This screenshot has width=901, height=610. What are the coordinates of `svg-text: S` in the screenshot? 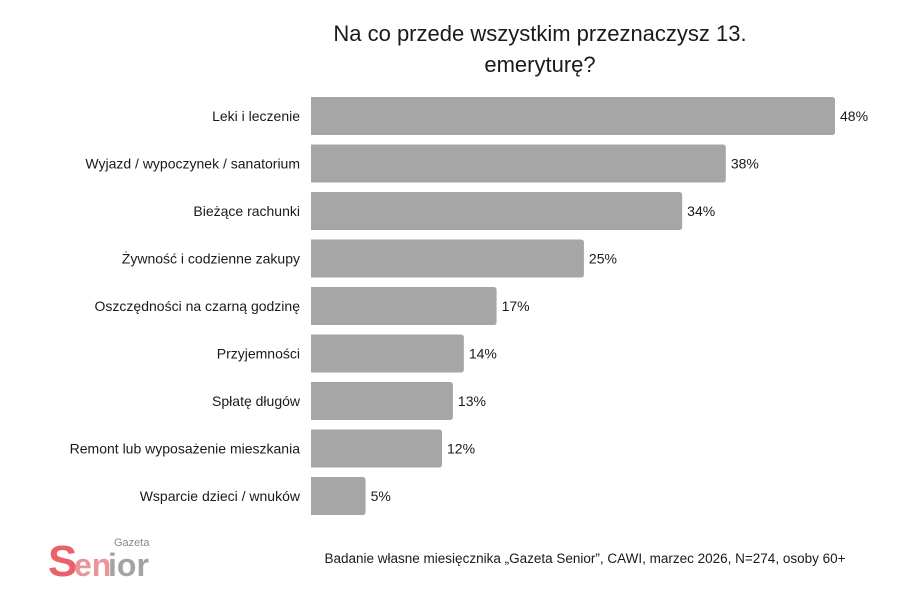 It's located at (62, 558).